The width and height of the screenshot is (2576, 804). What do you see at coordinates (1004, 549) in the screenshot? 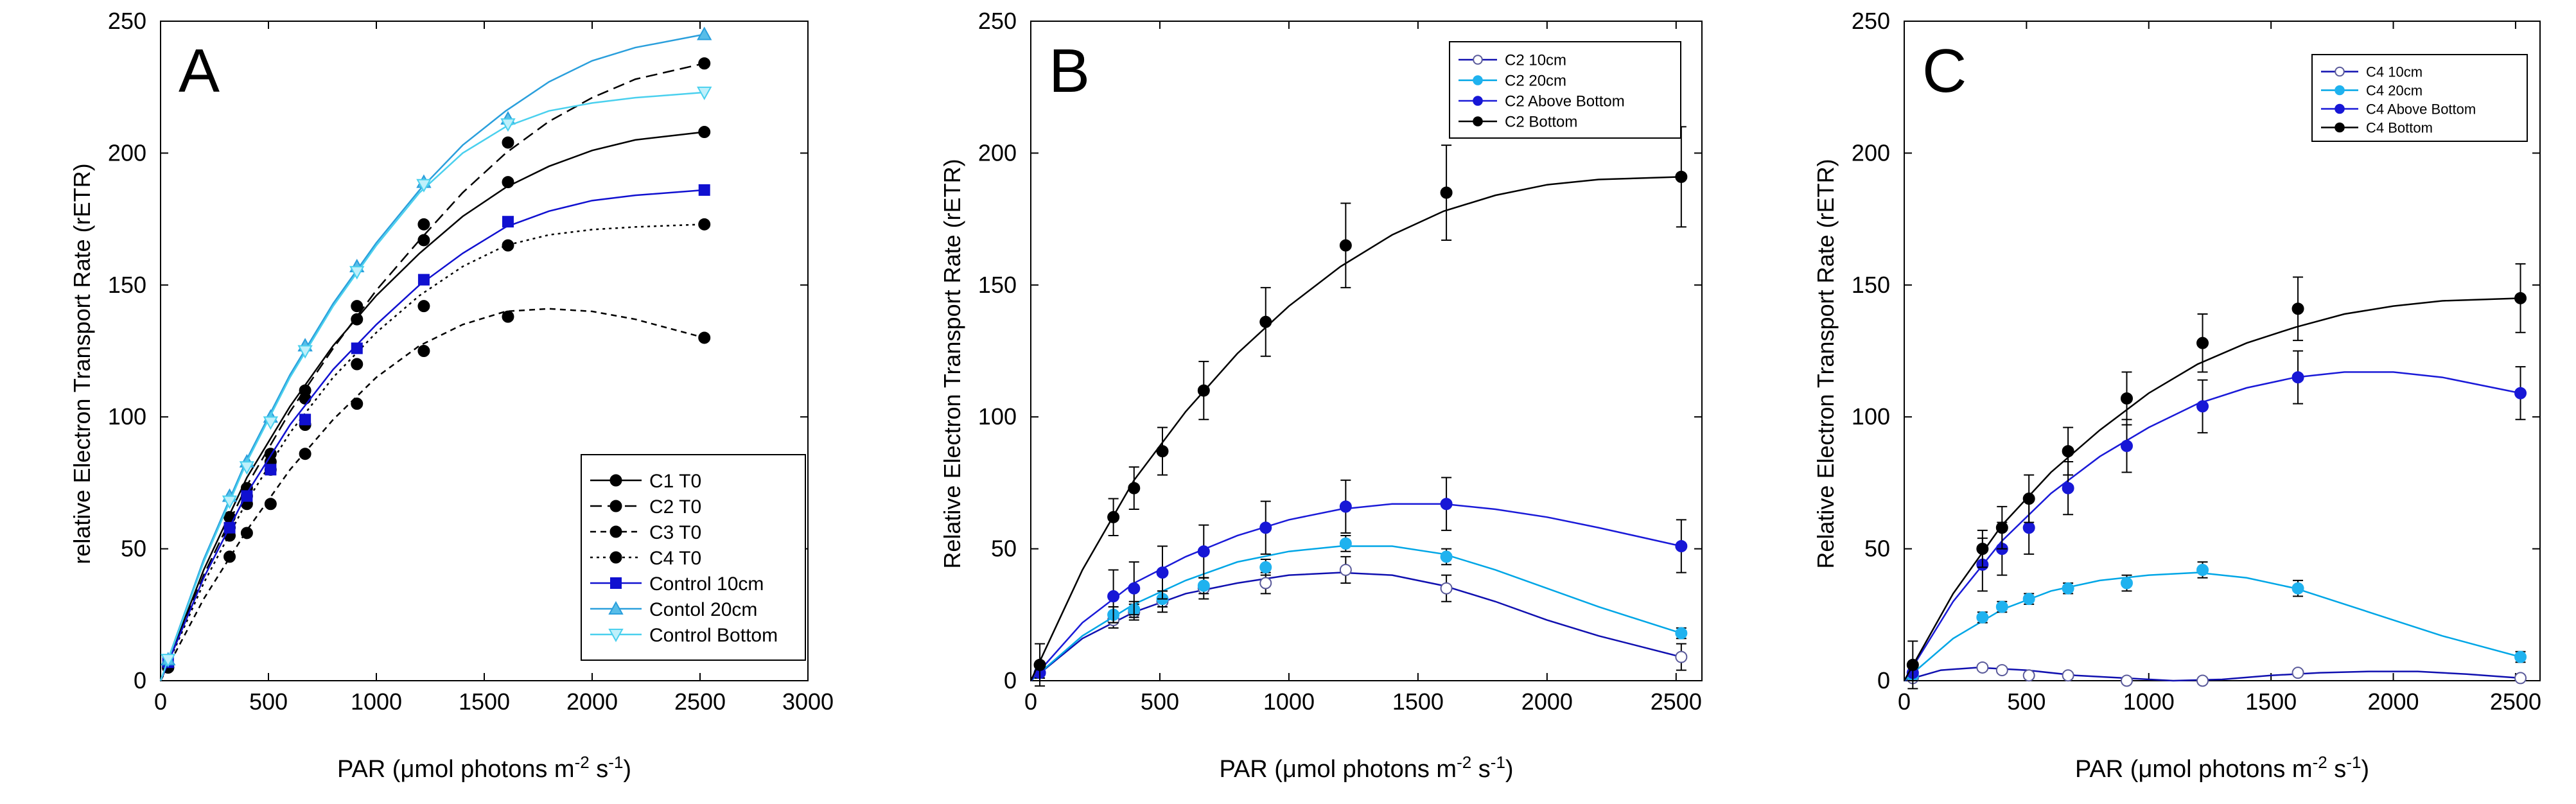
I see `y-tick-label: 50` at bounding box center [1004, 549].